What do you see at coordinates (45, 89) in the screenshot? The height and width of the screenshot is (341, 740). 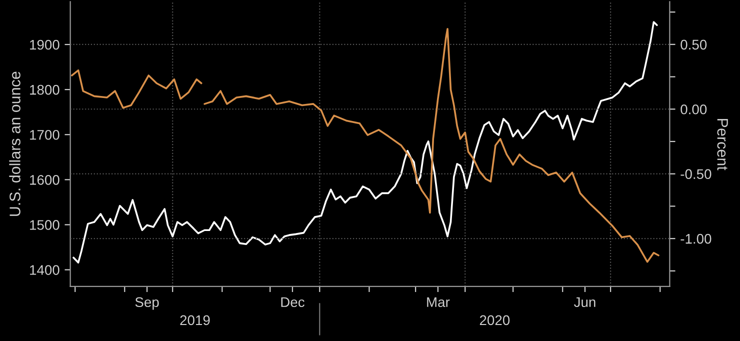 I see `y-tick-label: 1800` at bounding box center [45, 89].